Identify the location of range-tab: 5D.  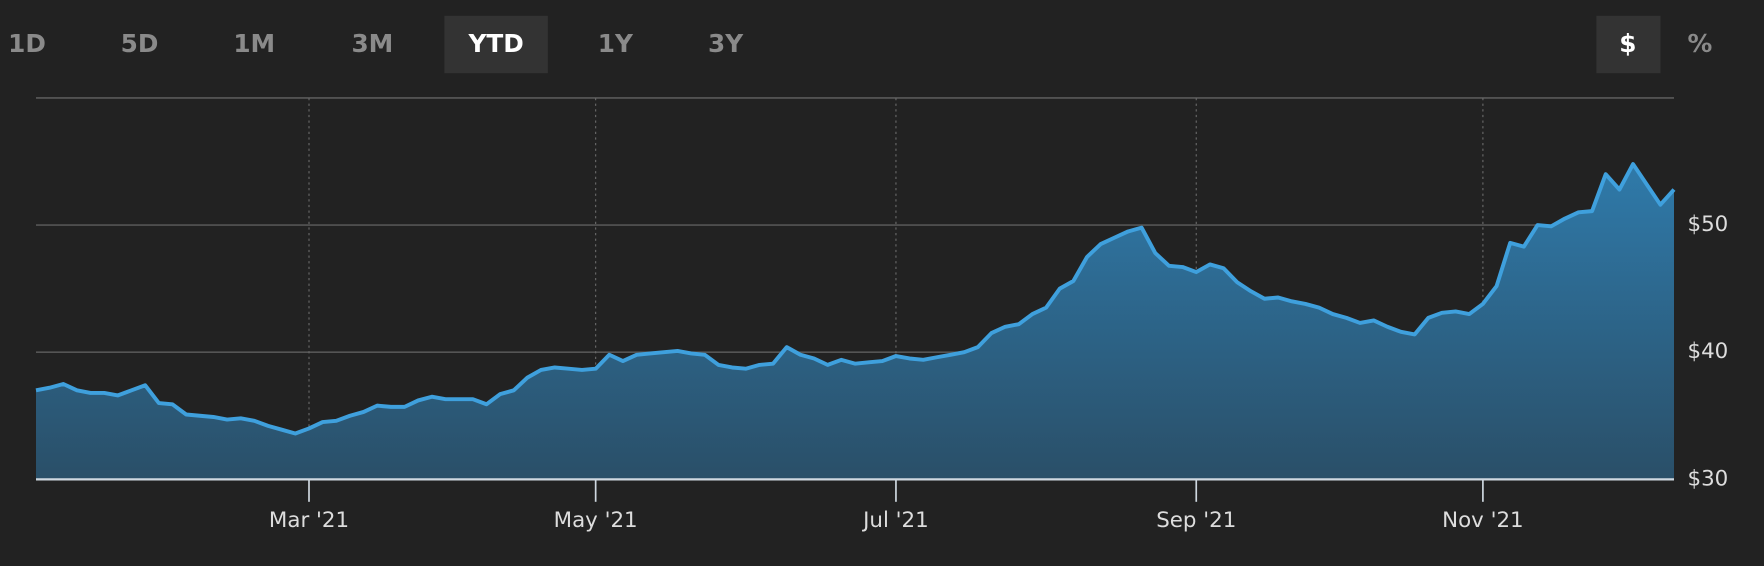
(140, 43).